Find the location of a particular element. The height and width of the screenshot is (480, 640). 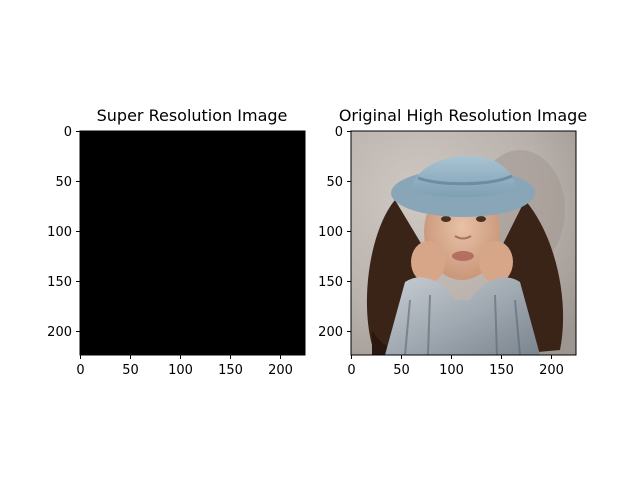

panel-title: Super Resolution Image is located at coordinates (192, 115).